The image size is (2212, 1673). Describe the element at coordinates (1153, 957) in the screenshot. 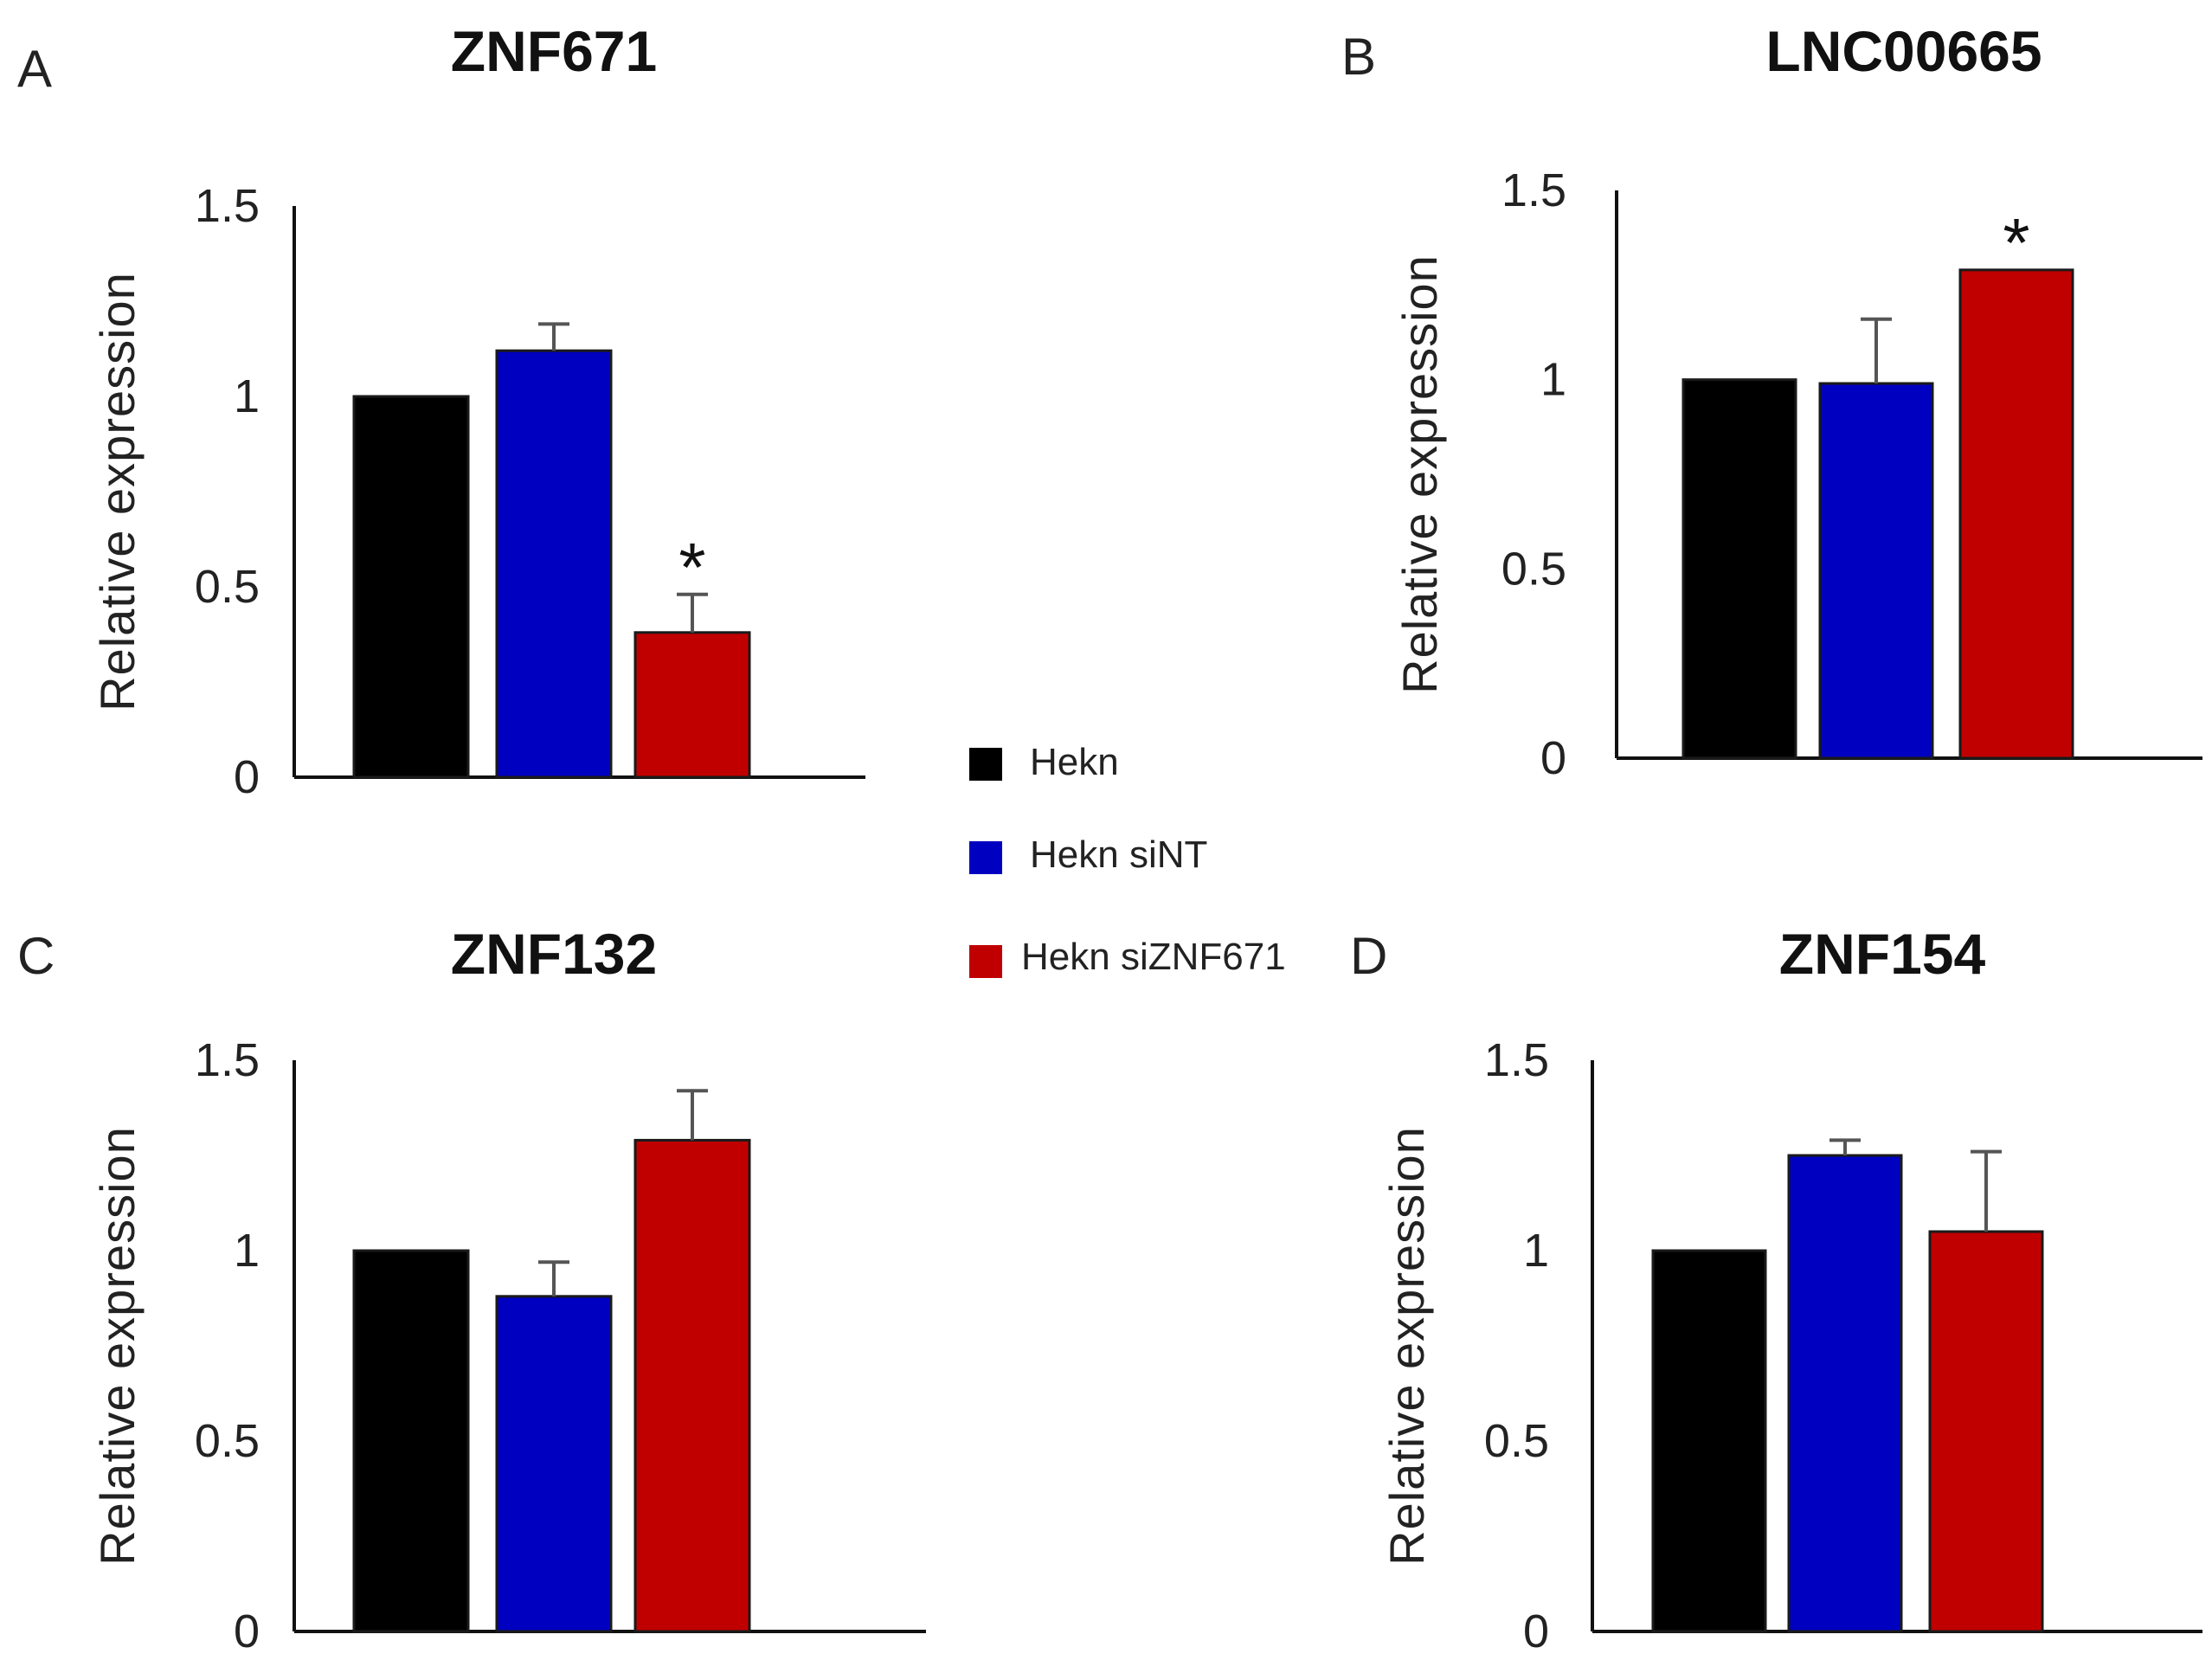

I see `legend-label-hekn-siznf671: Hekn siZNF671` at that location.